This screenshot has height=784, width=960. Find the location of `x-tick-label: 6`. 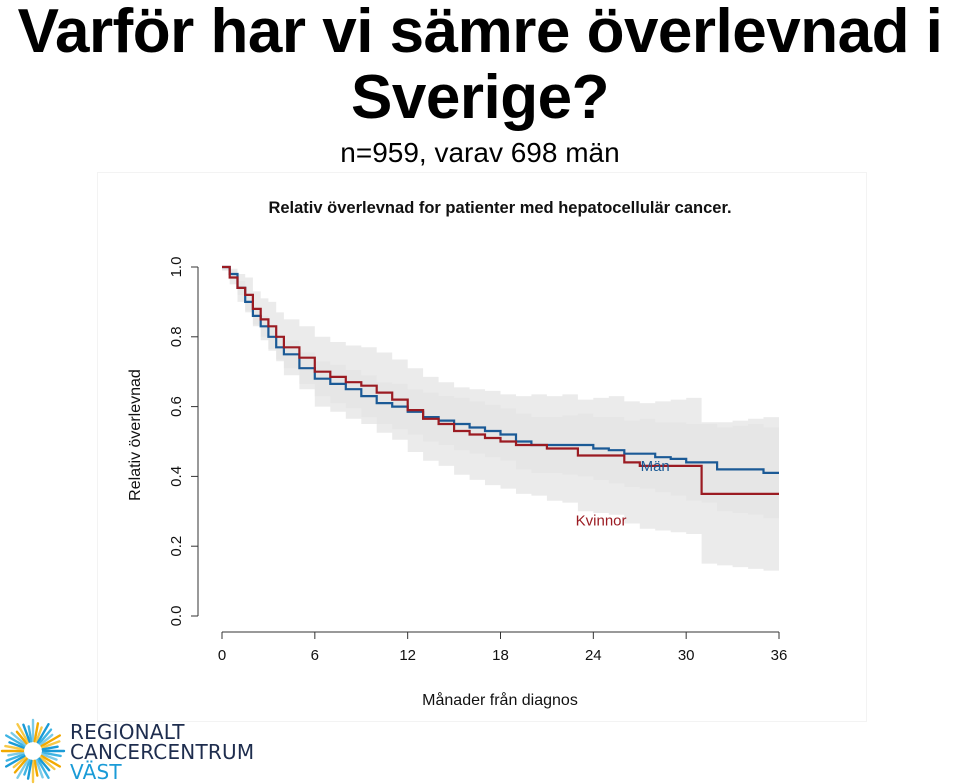

x-tick-label: 6 is located at coordinates (315, 655).